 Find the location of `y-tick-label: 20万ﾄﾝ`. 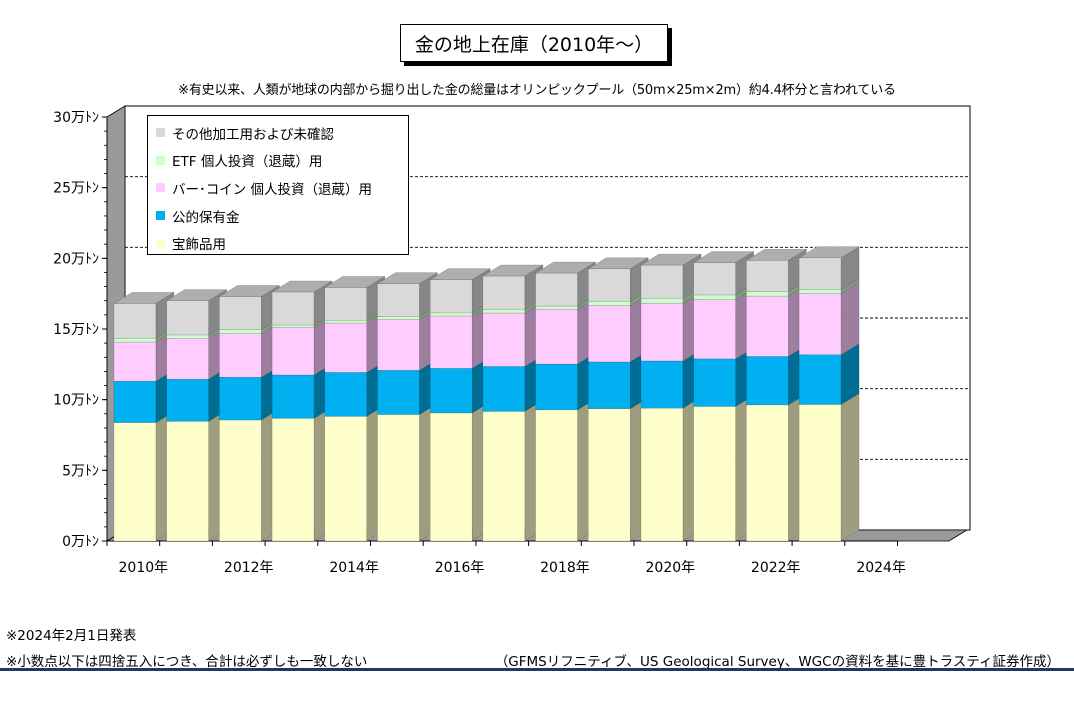

y-tick-label: 20万ﾄﾝ is located at coordinates (76, 259).